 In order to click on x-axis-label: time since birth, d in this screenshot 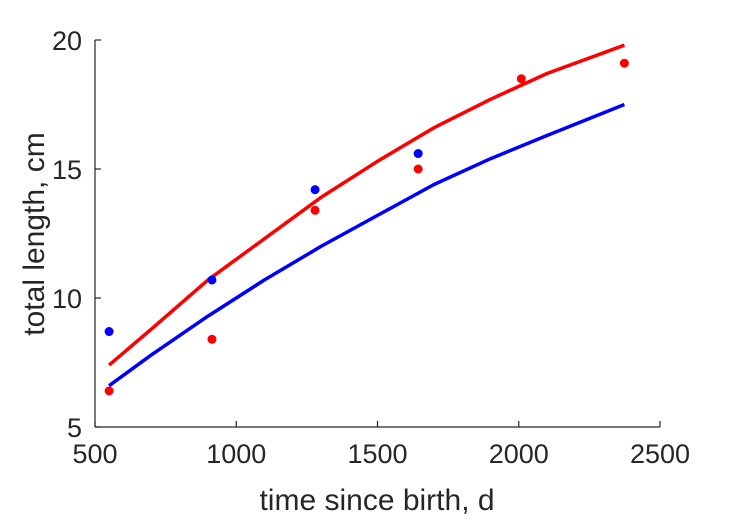, I will do `click(376, 500)`.